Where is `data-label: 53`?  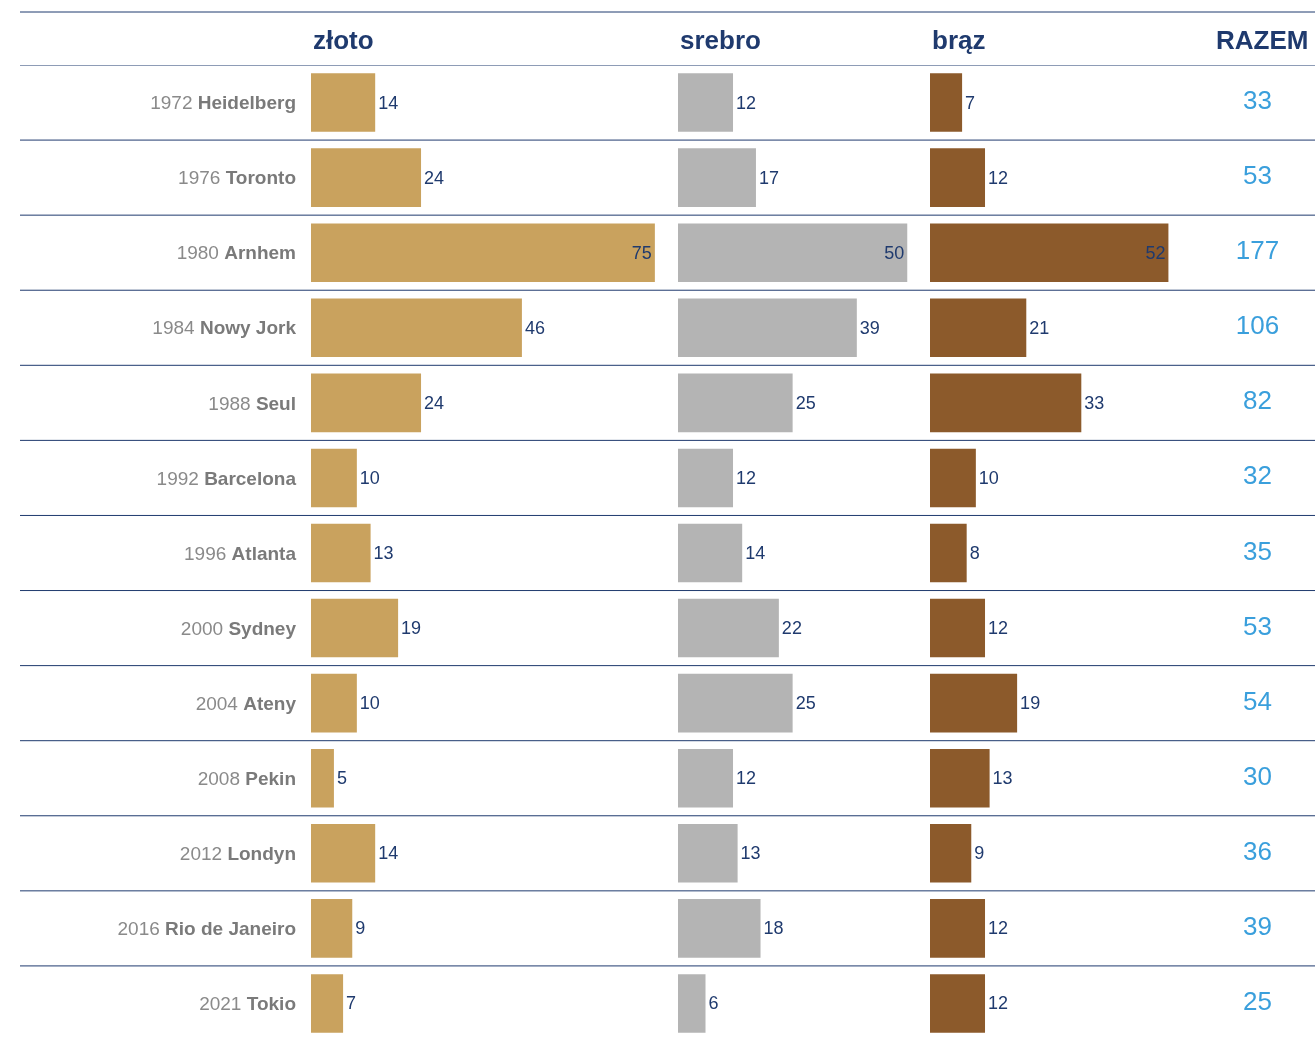 data-label: 53 is located at coordinates (1257, 625).